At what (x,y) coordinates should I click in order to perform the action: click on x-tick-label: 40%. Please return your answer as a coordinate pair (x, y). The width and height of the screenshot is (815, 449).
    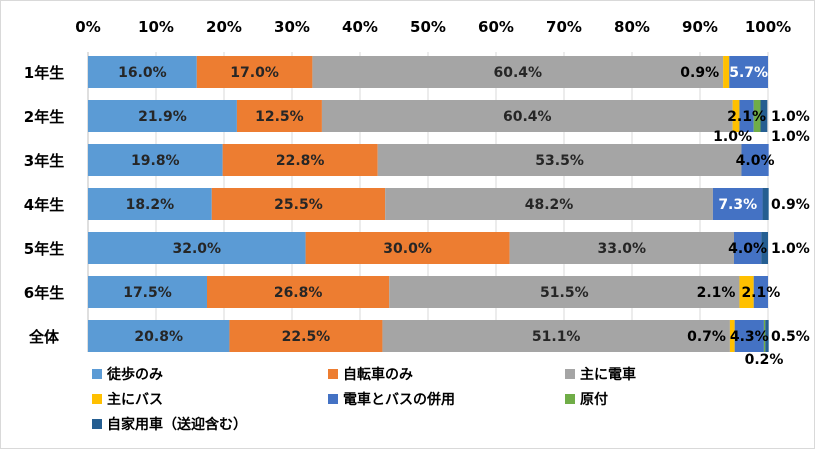
    Looking at the image, I should click on (360, 27).